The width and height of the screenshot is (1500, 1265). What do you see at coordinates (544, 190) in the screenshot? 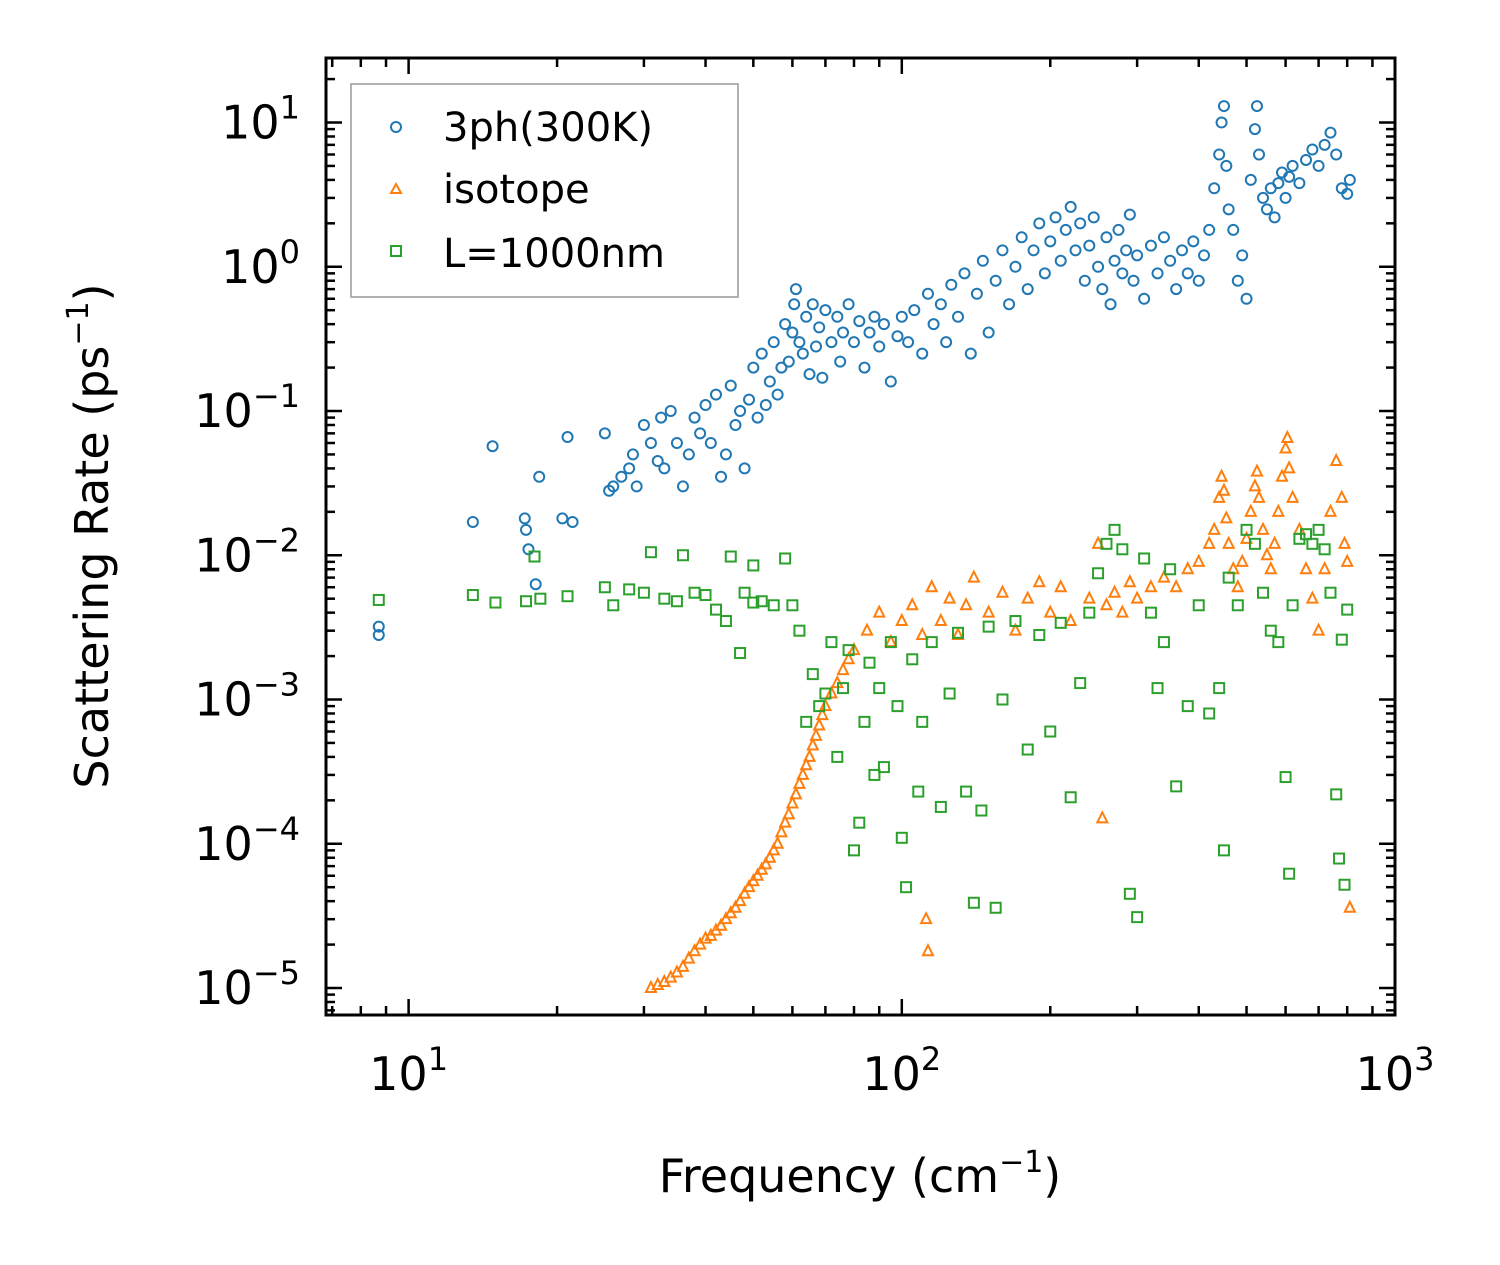
I see `legend-box` at bounding box center [544, 190].